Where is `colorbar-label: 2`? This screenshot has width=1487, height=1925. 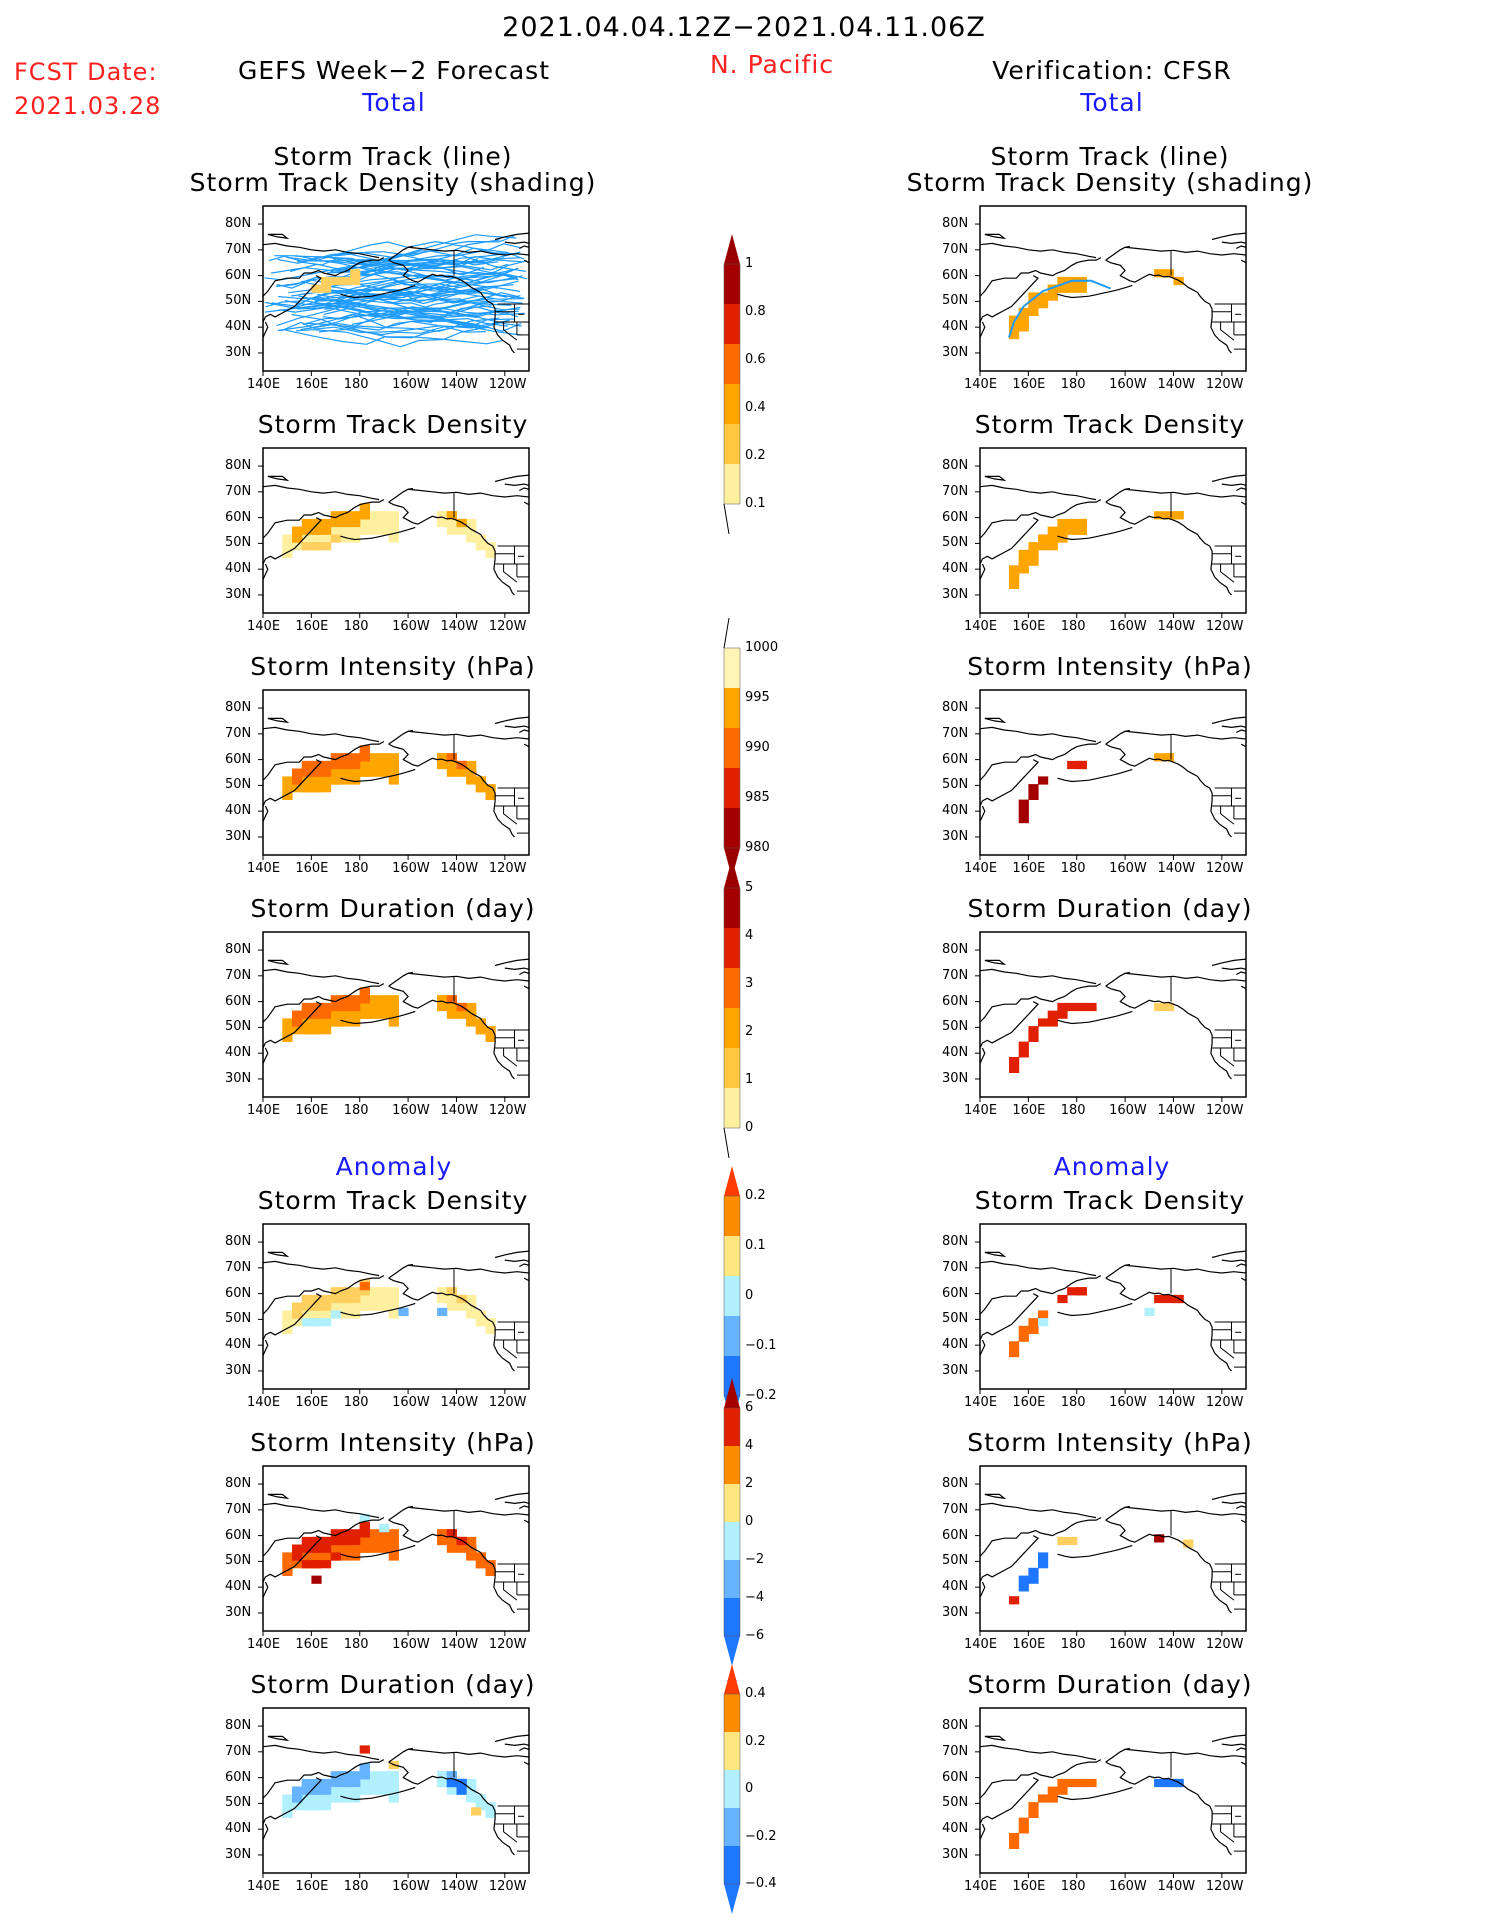 colorbar-label: 2 is located at coordinates (749, 1483).